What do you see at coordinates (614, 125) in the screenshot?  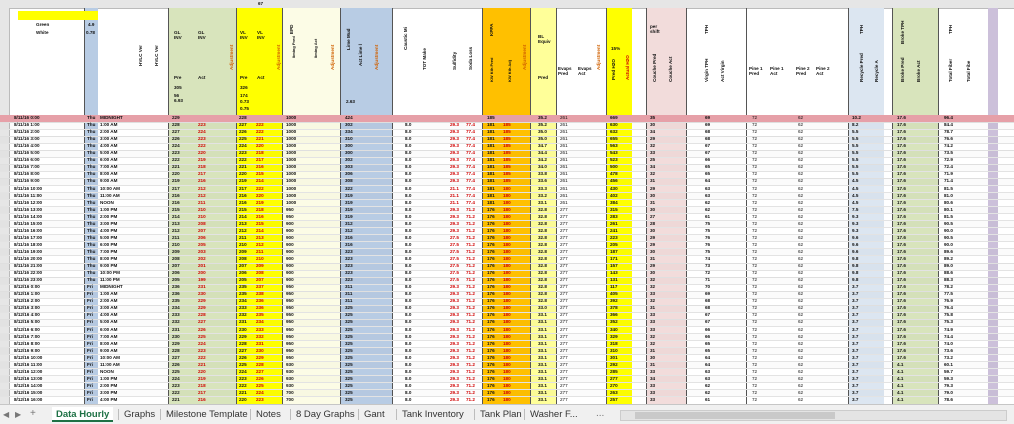 I see `cell-w: 630` at bounding box center [614, 125].